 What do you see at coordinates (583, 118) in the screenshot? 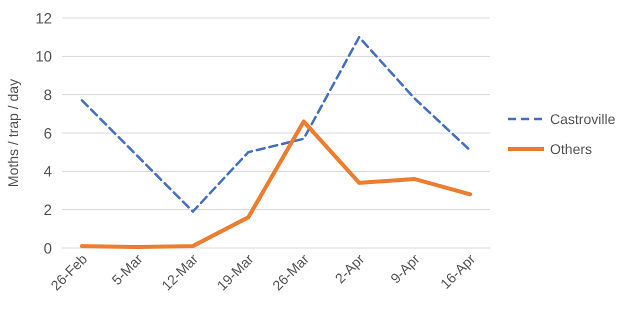
I see `legend-label: Castroville` at bounding box center [583, 118].